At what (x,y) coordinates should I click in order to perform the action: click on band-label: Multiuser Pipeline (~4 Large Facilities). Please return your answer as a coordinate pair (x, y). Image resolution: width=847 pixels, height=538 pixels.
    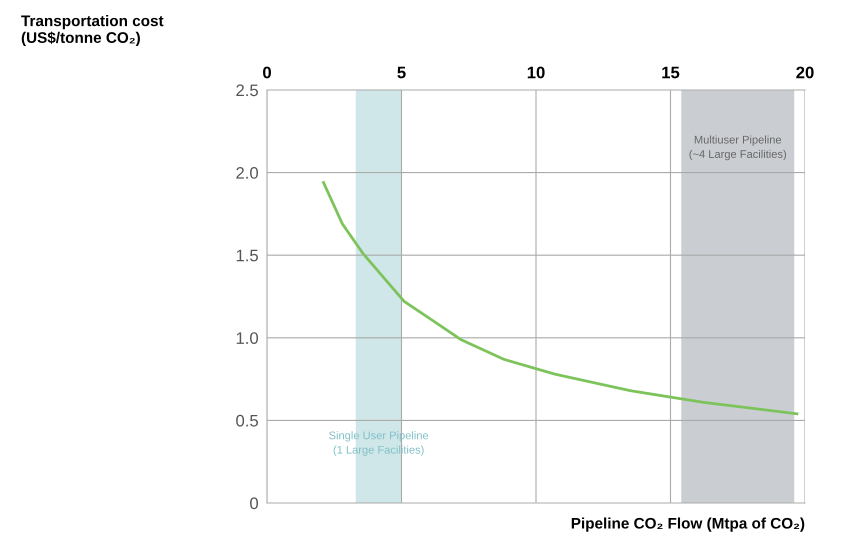
    Looking at the image, I should click on (738, 147).